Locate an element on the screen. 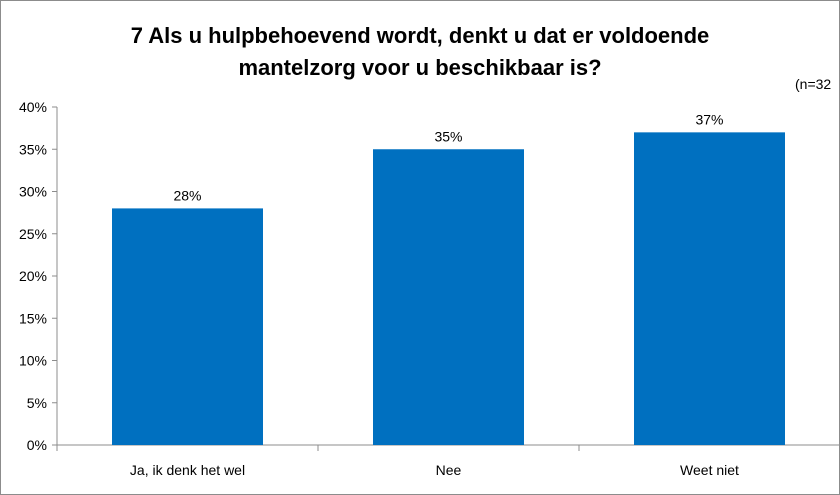  y-tick-label: 35% is located at coordinates (33, 149).